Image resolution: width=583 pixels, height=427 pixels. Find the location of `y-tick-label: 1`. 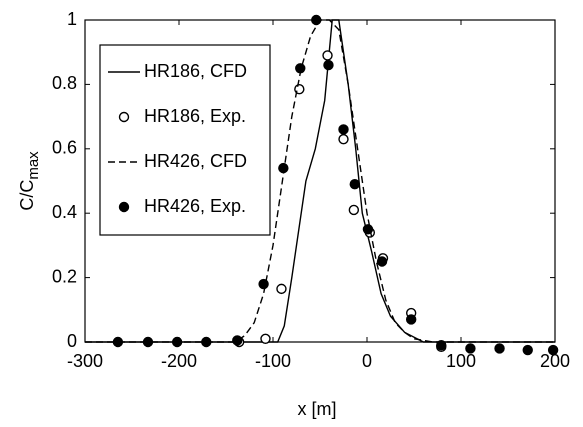

y-tick-label: 1 is located at coordinates (72, 19).